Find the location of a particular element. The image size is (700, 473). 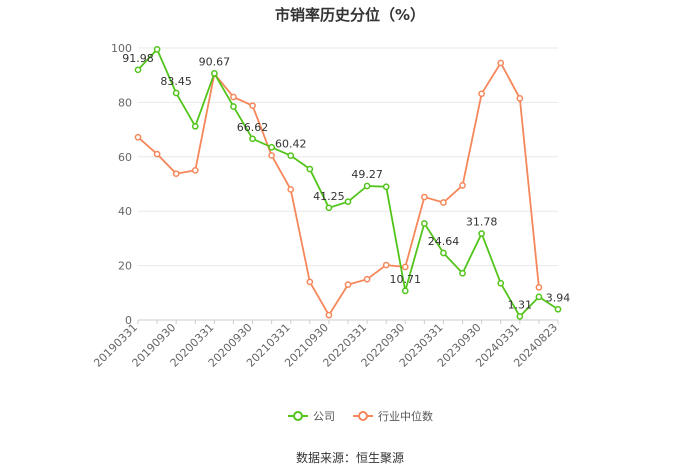

data-label: 1.31 is located at coordinates (520, 304).